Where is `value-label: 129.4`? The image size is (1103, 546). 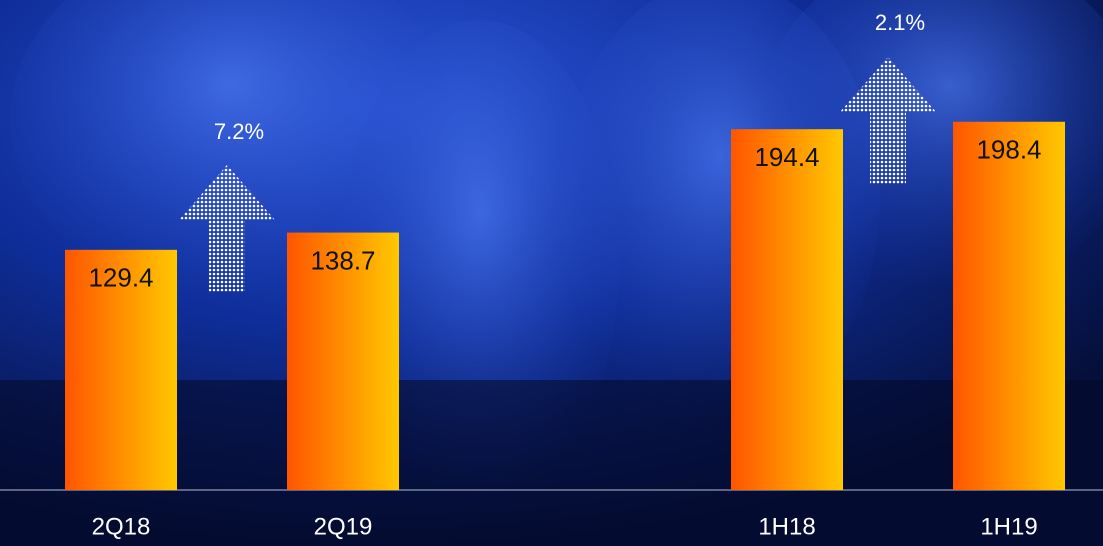 value-label: 129.4 is located at coordinates (120, 278).